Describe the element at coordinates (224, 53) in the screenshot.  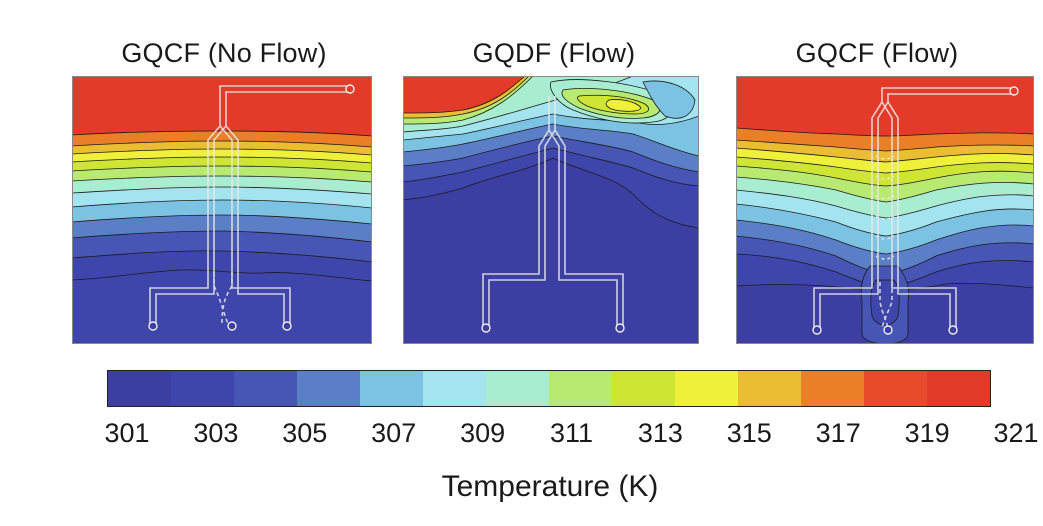
I see `panel-title-gqcf-no-flow: GQCF (No Flow)` at that location.